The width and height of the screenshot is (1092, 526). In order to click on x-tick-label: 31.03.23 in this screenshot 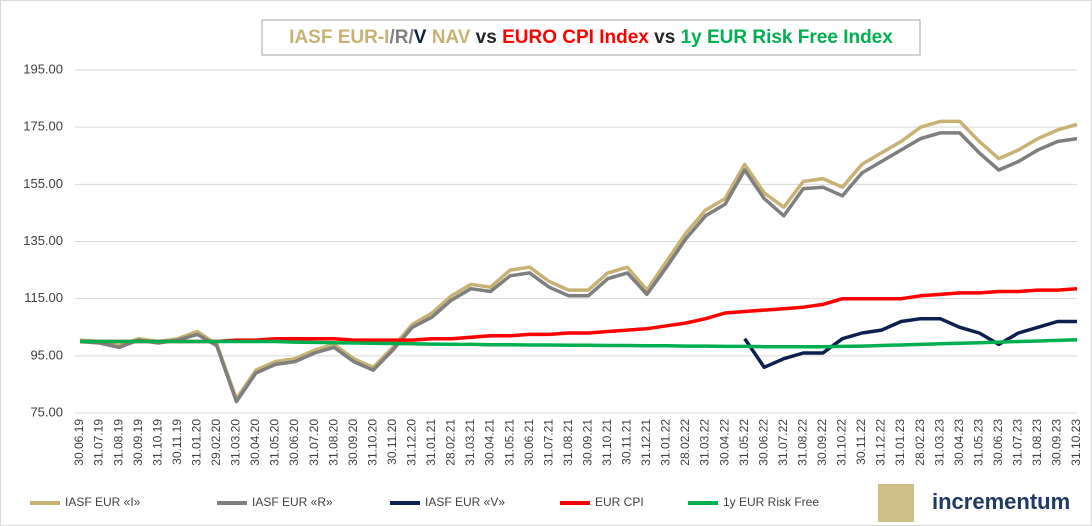, I will do `click(939, 442)`.